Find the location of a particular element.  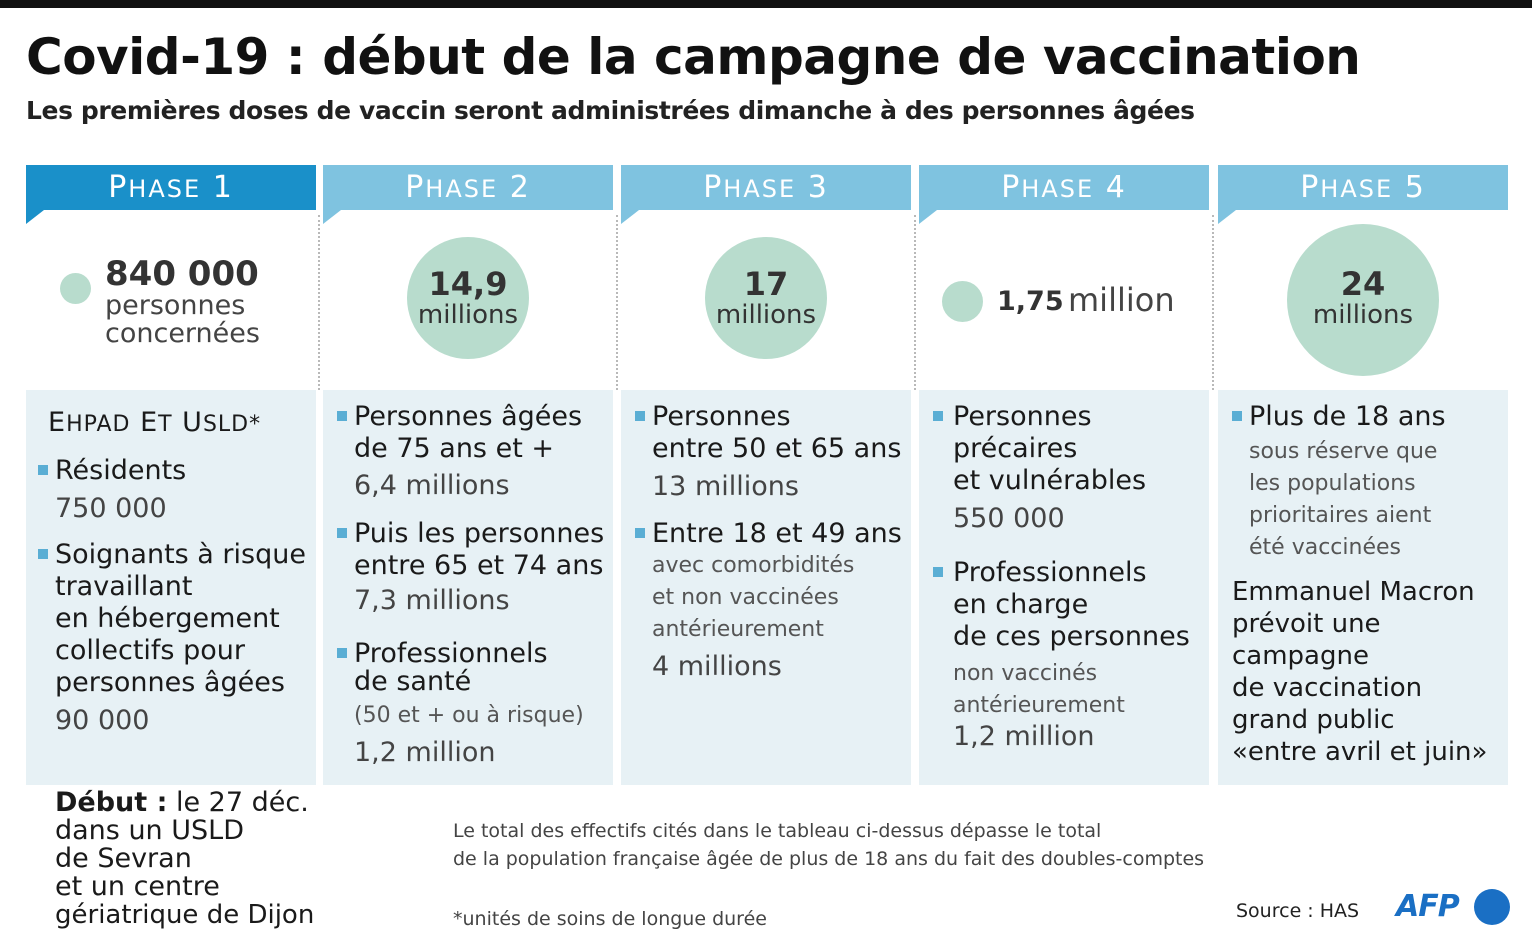

phase-4-panel is located at coordinates (1064, 587).